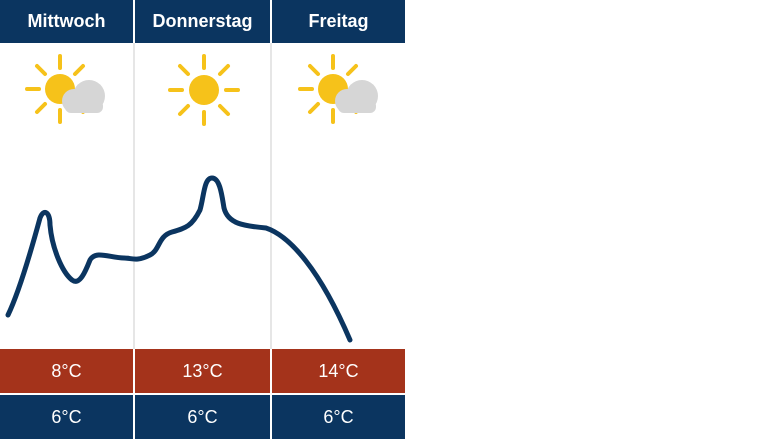 Image resolution: width=779 pixels, height=439 pixels. I want to click on day-header-freitag: Freitag, so click(338, 21).